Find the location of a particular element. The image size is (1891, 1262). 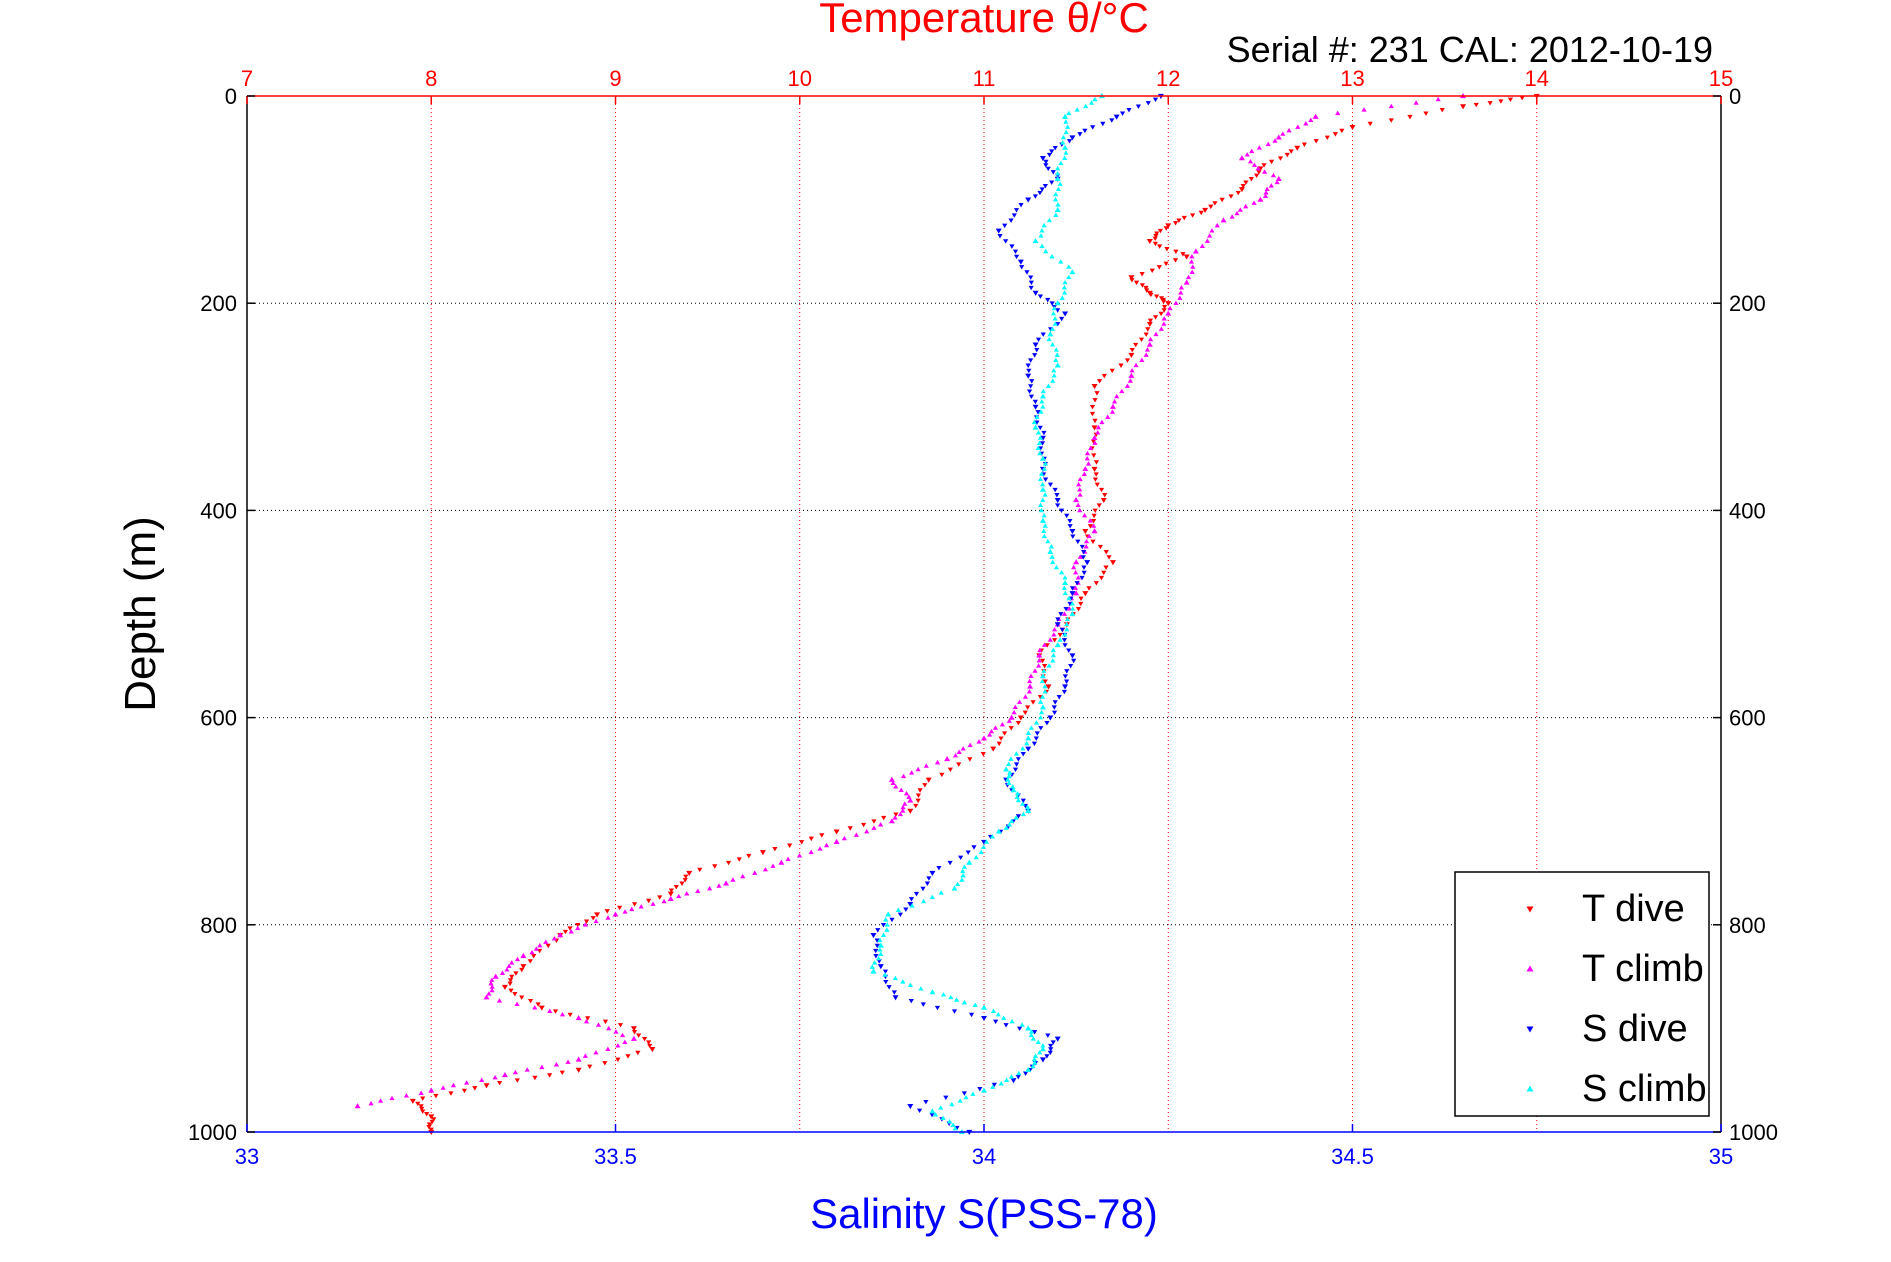

salinity-tick-label: 35 is located at coordinates (1721, 1156).